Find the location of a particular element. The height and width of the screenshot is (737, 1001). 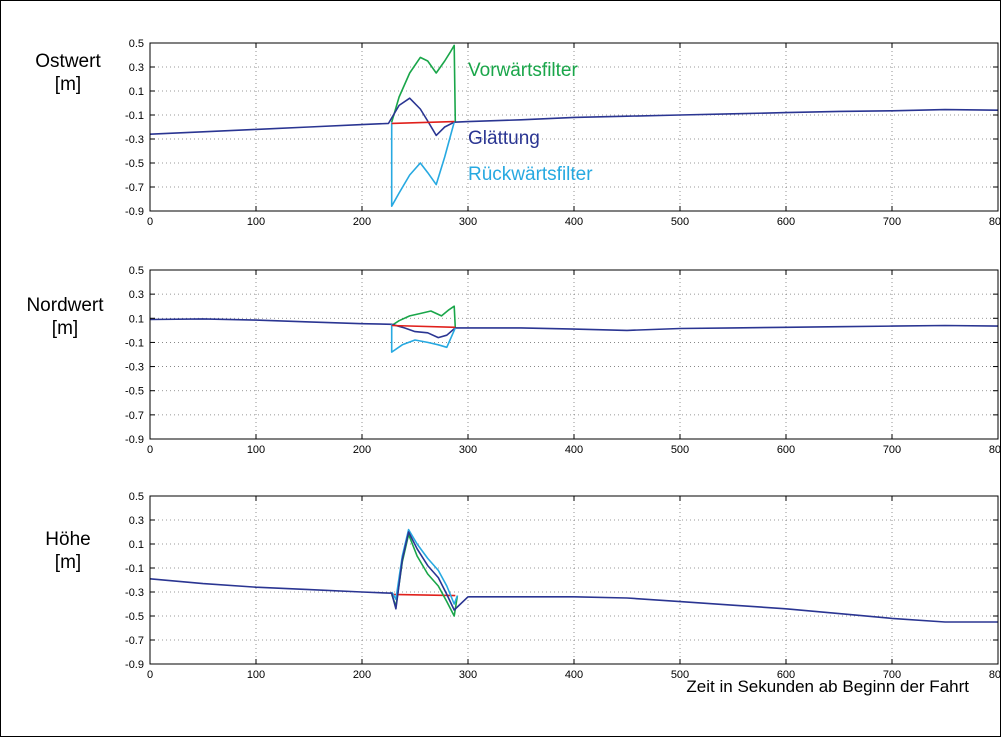

panel-2-ylabel: Nordwert [m] is located at coordinates (65, 317).